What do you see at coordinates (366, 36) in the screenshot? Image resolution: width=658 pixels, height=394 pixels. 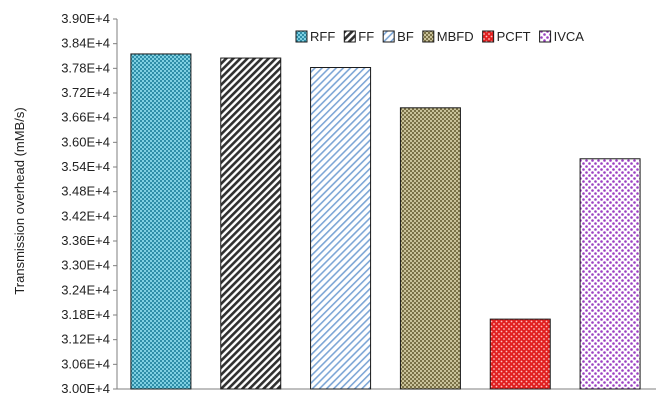 I see `legend-label: FF` at bounding box center [366, 36].